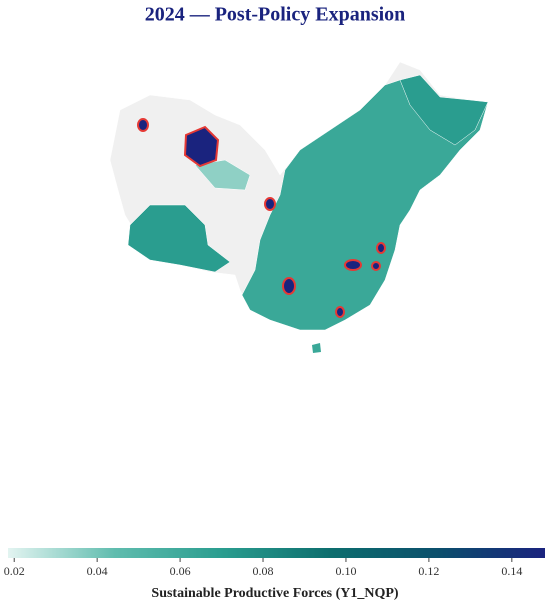 This screenshot has width=550, height=613. Describe the element at coordinates (14, 571) in the screenshot. I see `colorbar-tick-label: 0.02` at that location.